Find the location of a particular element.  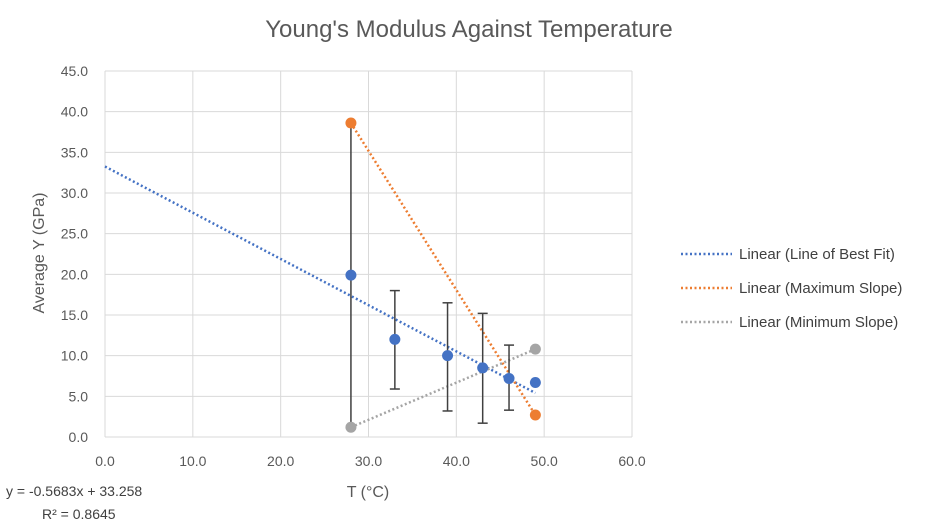

x-tick-label: 0.0 is located at coordinates (105, 461).